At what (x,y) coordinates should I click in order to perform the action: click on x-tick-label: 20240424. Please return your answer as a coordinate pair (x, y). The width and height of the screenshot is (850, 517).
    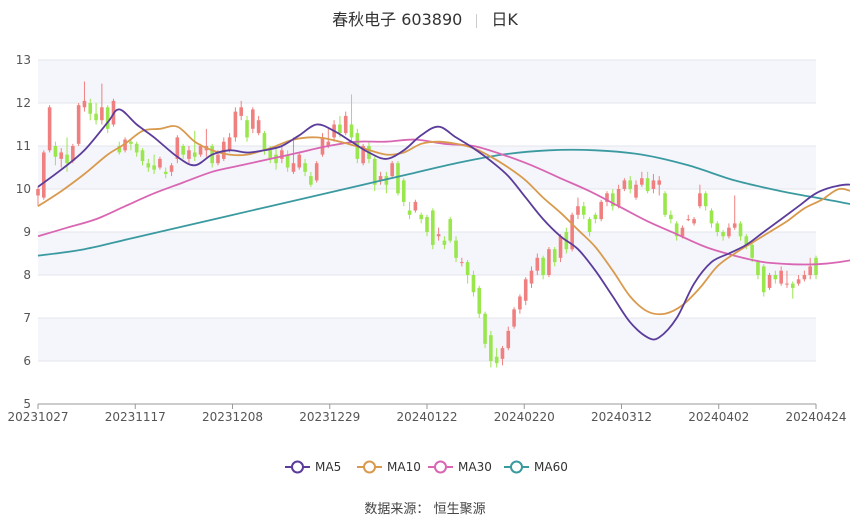
    Looking at the image, I should click on (815, 417).